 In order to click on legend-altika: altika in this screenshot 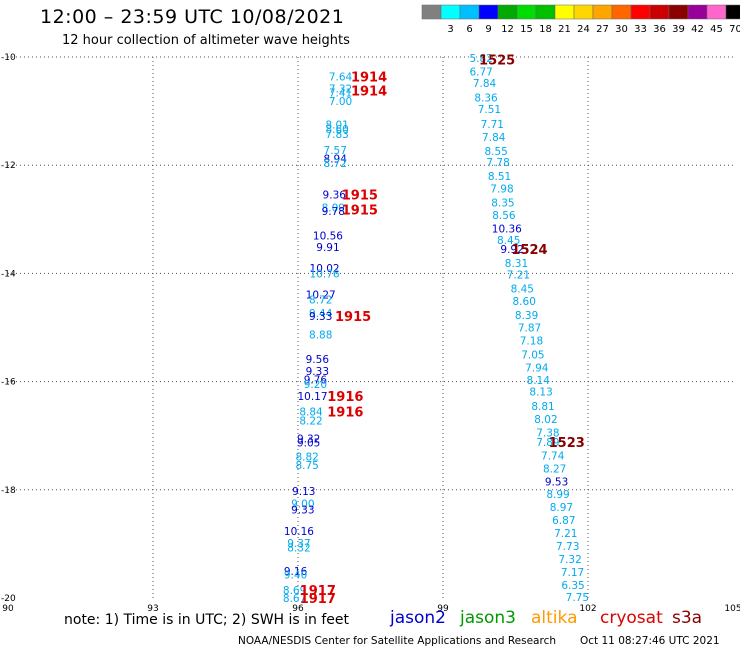, I will do `click(554, 618)`.